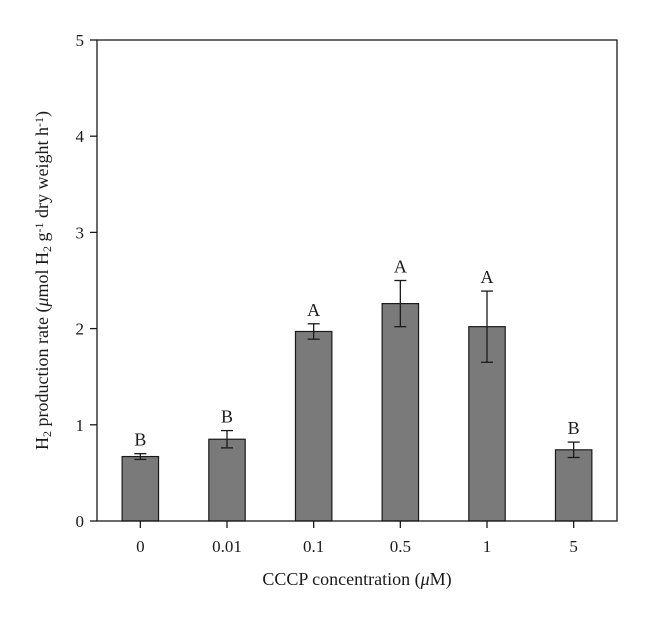  I want to click on y-tick-label: 5, so click(80, 40).